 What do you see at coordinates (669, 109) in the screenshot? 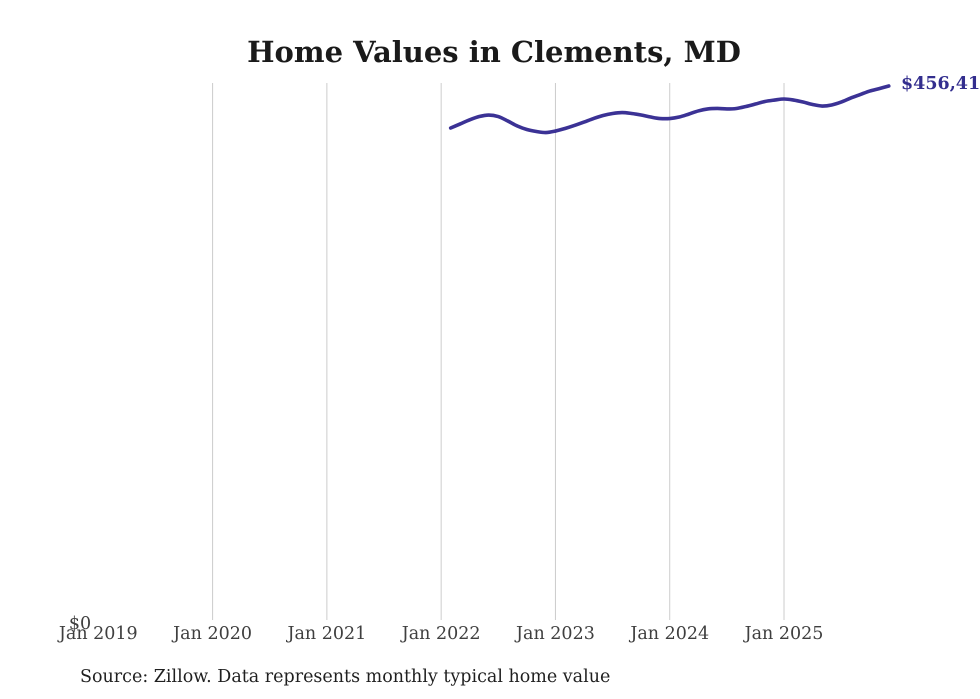
I see `home-value-line` at bounding box center [669, 109].